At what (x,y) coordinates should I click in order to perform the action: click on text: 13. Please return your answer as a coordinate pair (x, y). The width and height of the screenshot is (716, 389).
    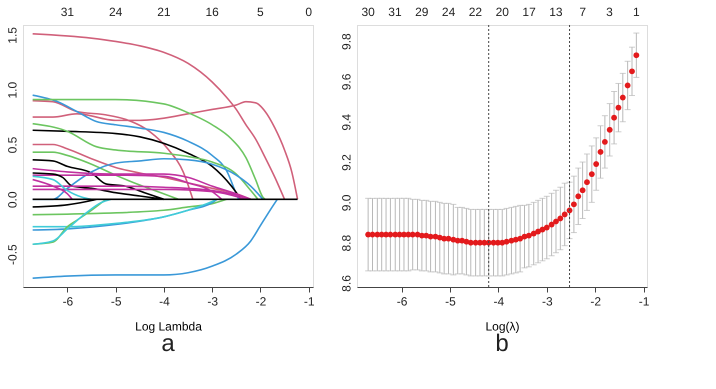
    Looking at the image, I should click on (556, 12).